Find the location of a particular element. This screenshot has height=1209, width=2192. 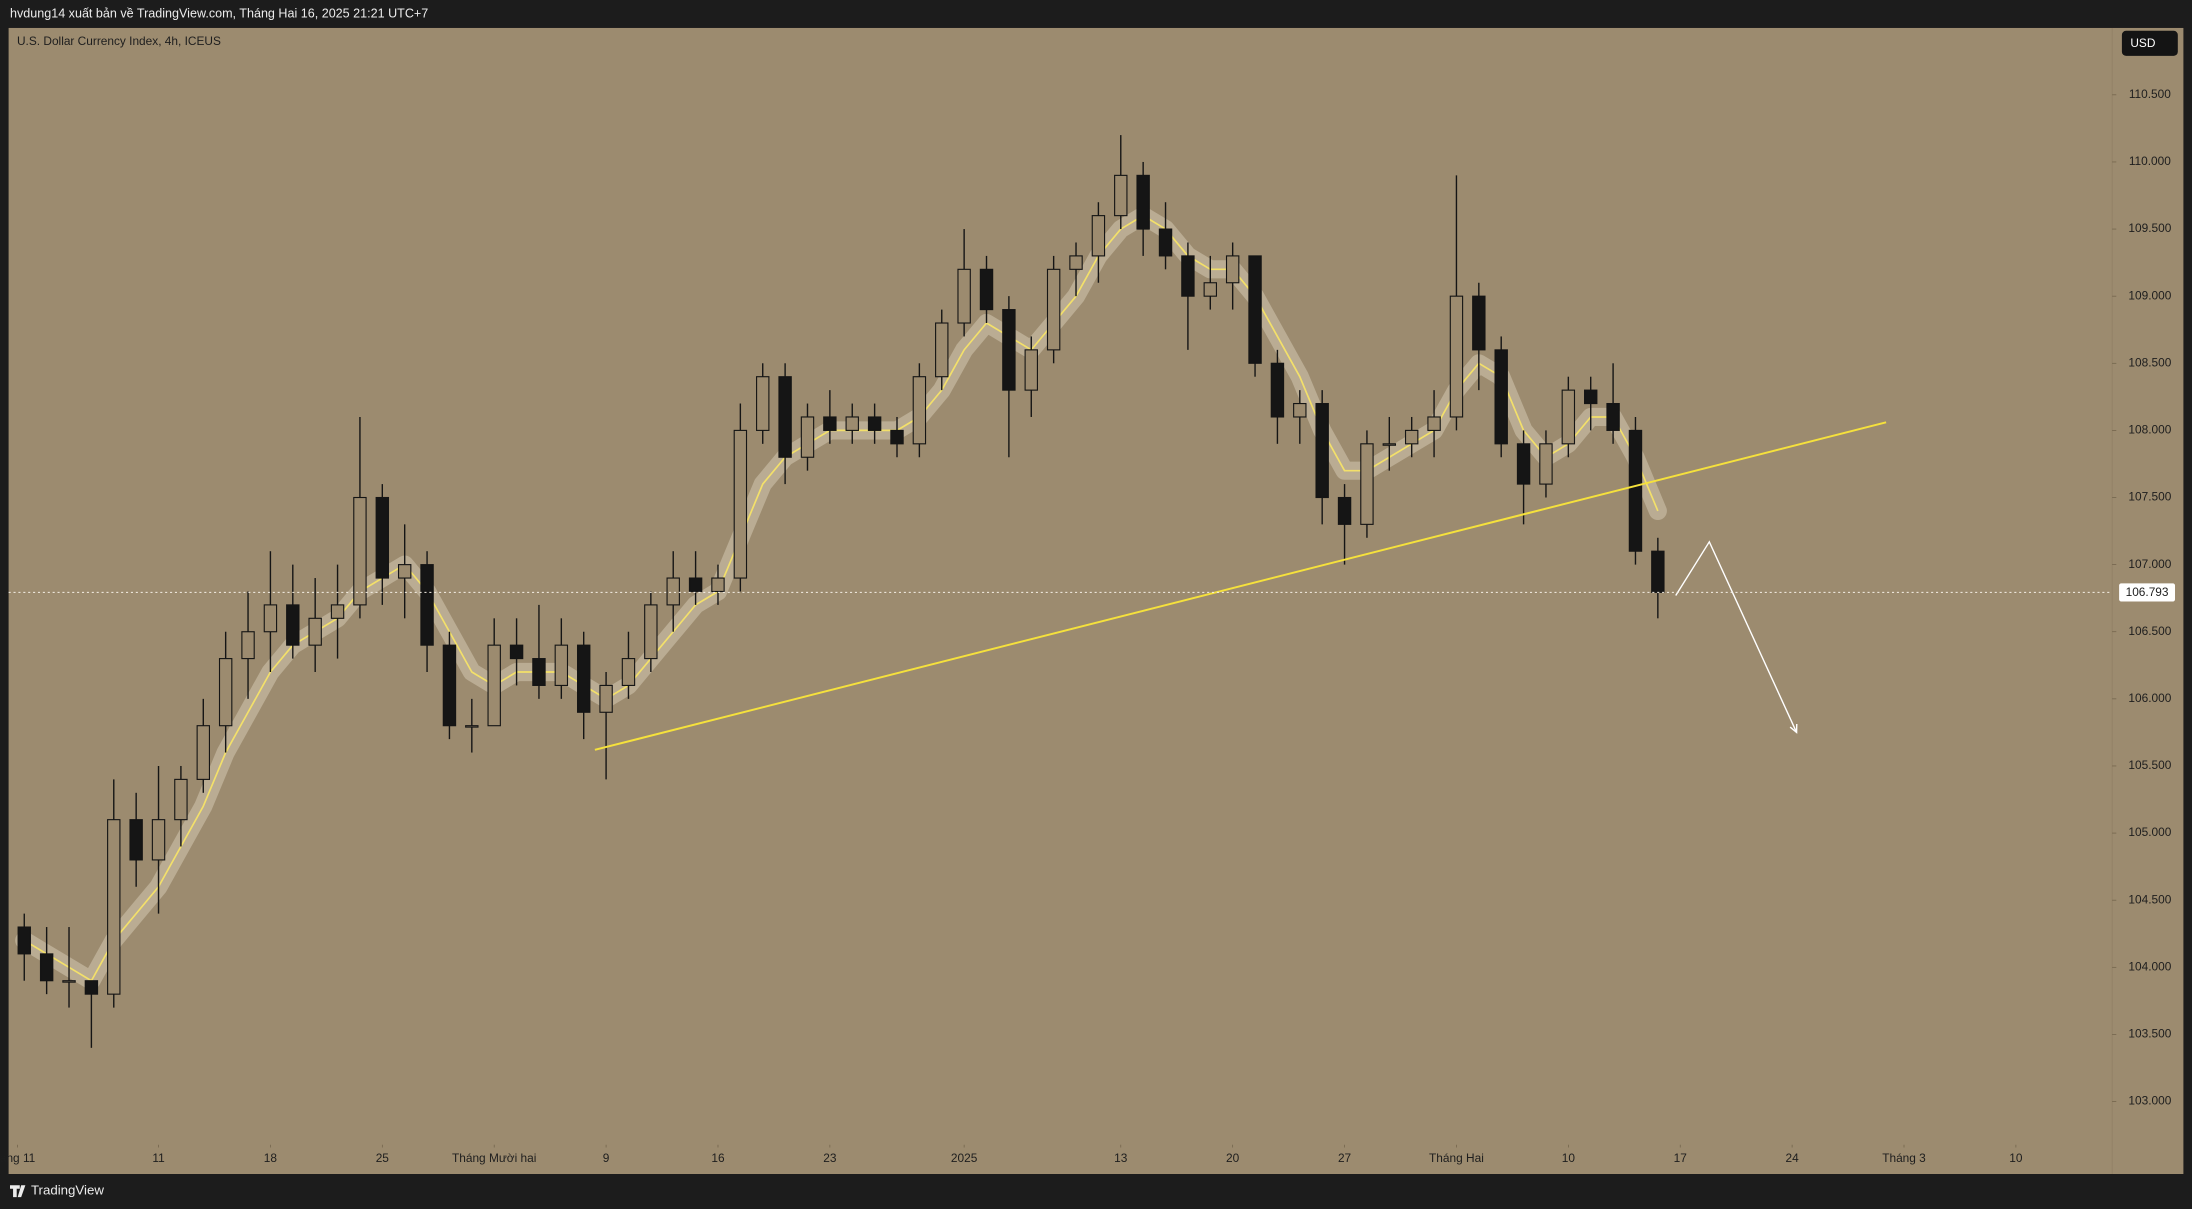

last-price-label: 106.793 is located at coordinates (2147, 592).